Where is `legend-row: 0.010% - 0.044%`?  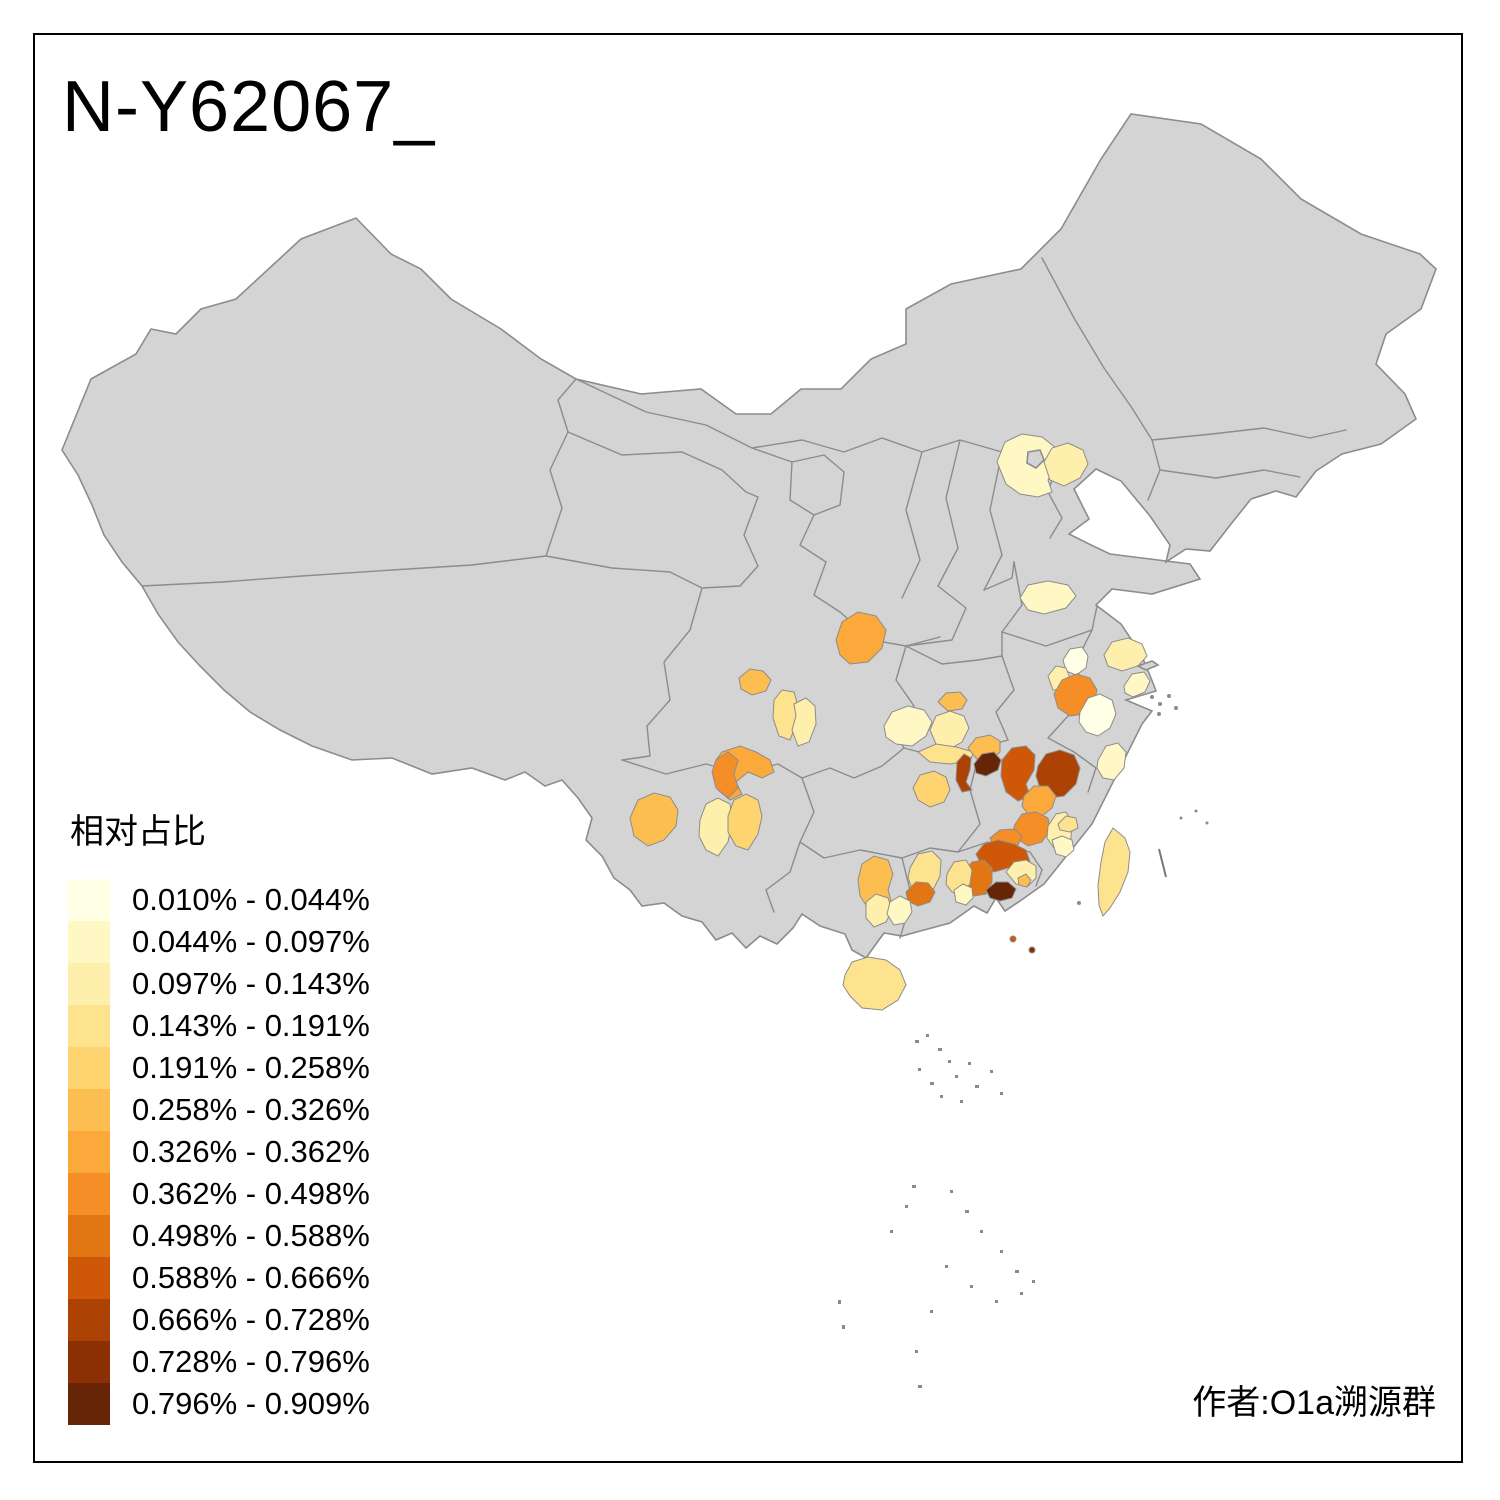
legend-row: 0.010% - 0.044% is located at coordinates (219, 900).